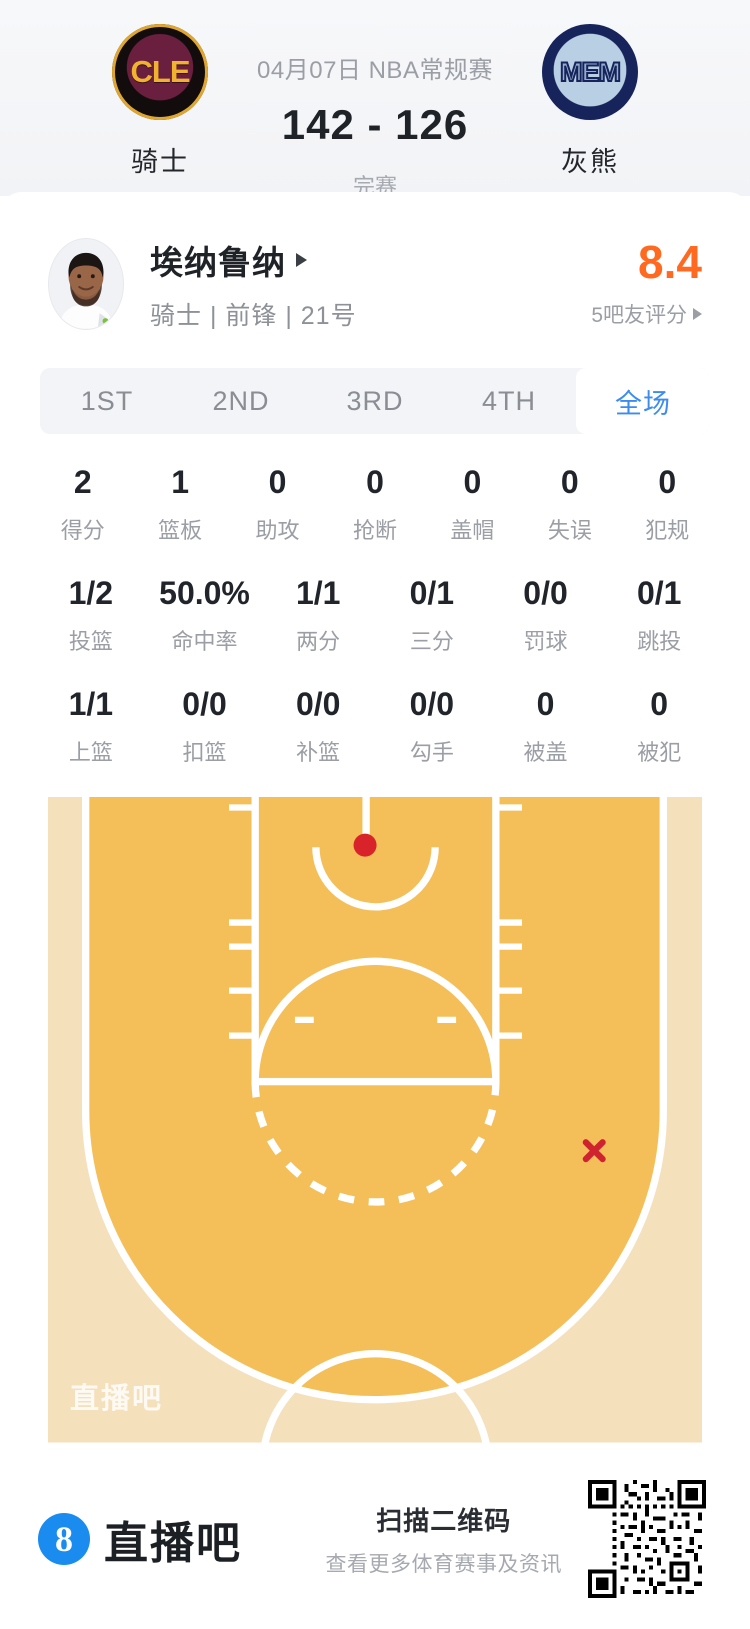 The image size is (750, 1629). What do you see at coordinates (107, 400) in the screenshot?
I see `tab-1st: 1ST` at bounding box center [107, 400].